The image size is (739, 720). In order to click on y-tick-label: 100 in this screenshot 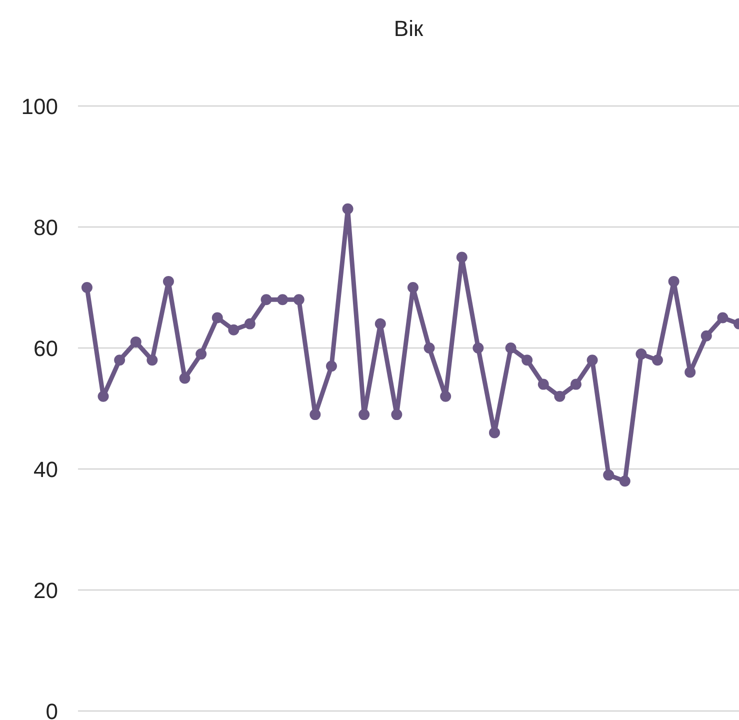, I will do `click(39, 106)`.